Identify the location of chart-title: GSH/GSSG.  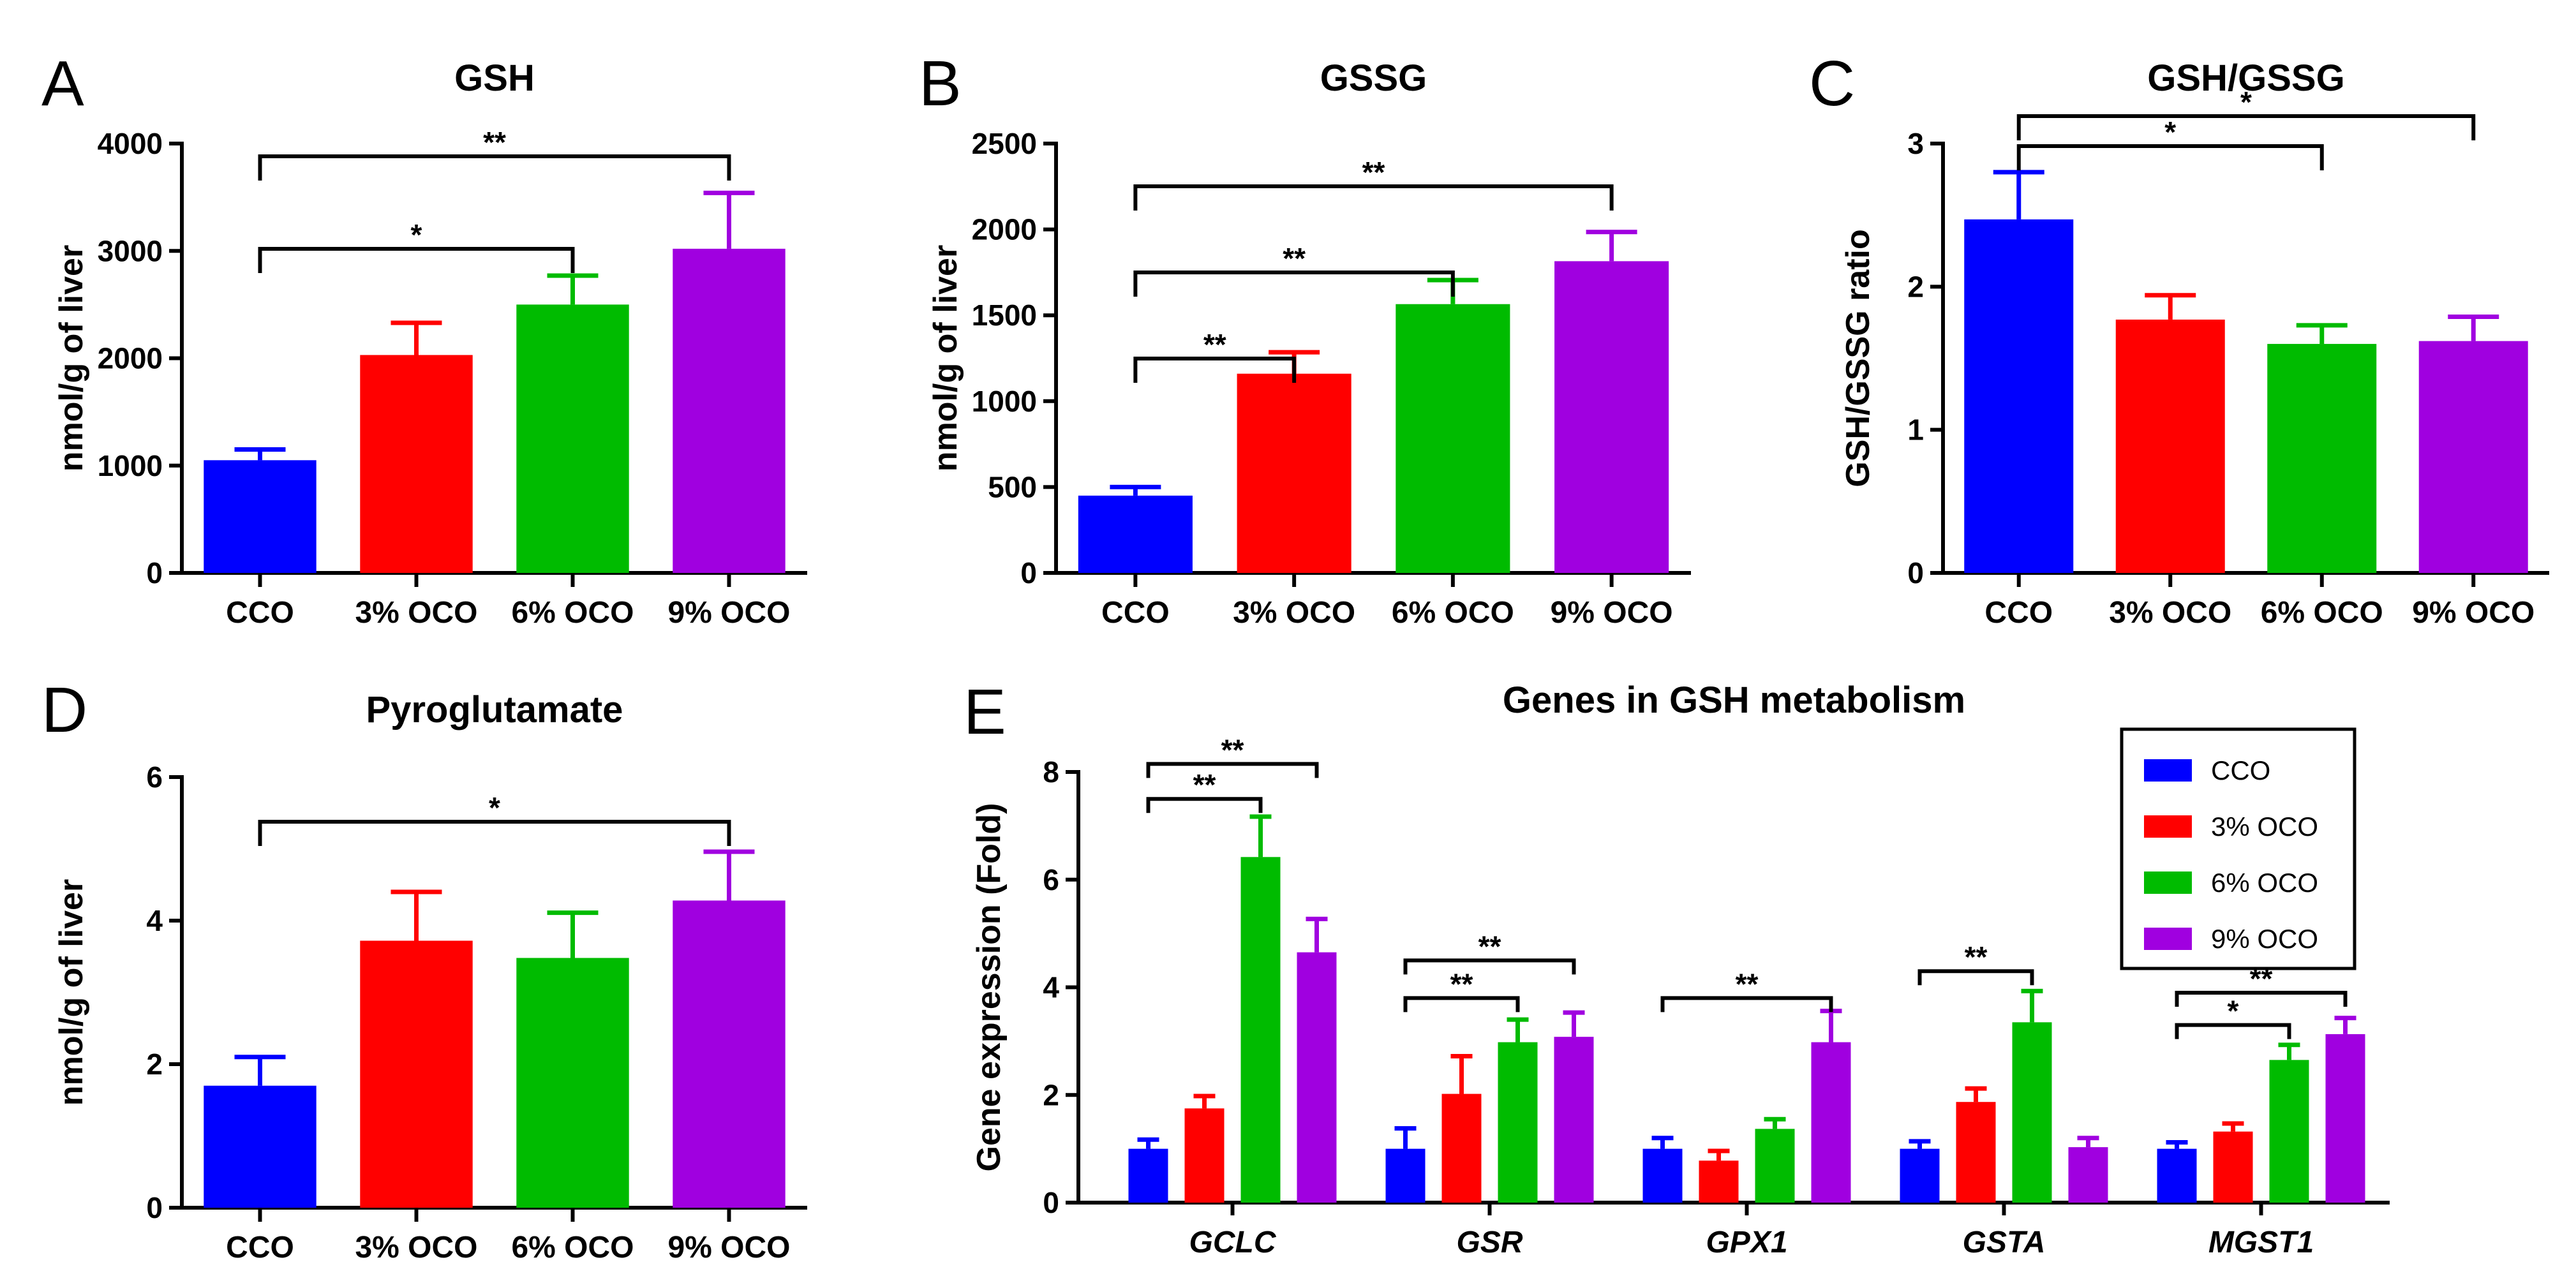
(2245, 78).